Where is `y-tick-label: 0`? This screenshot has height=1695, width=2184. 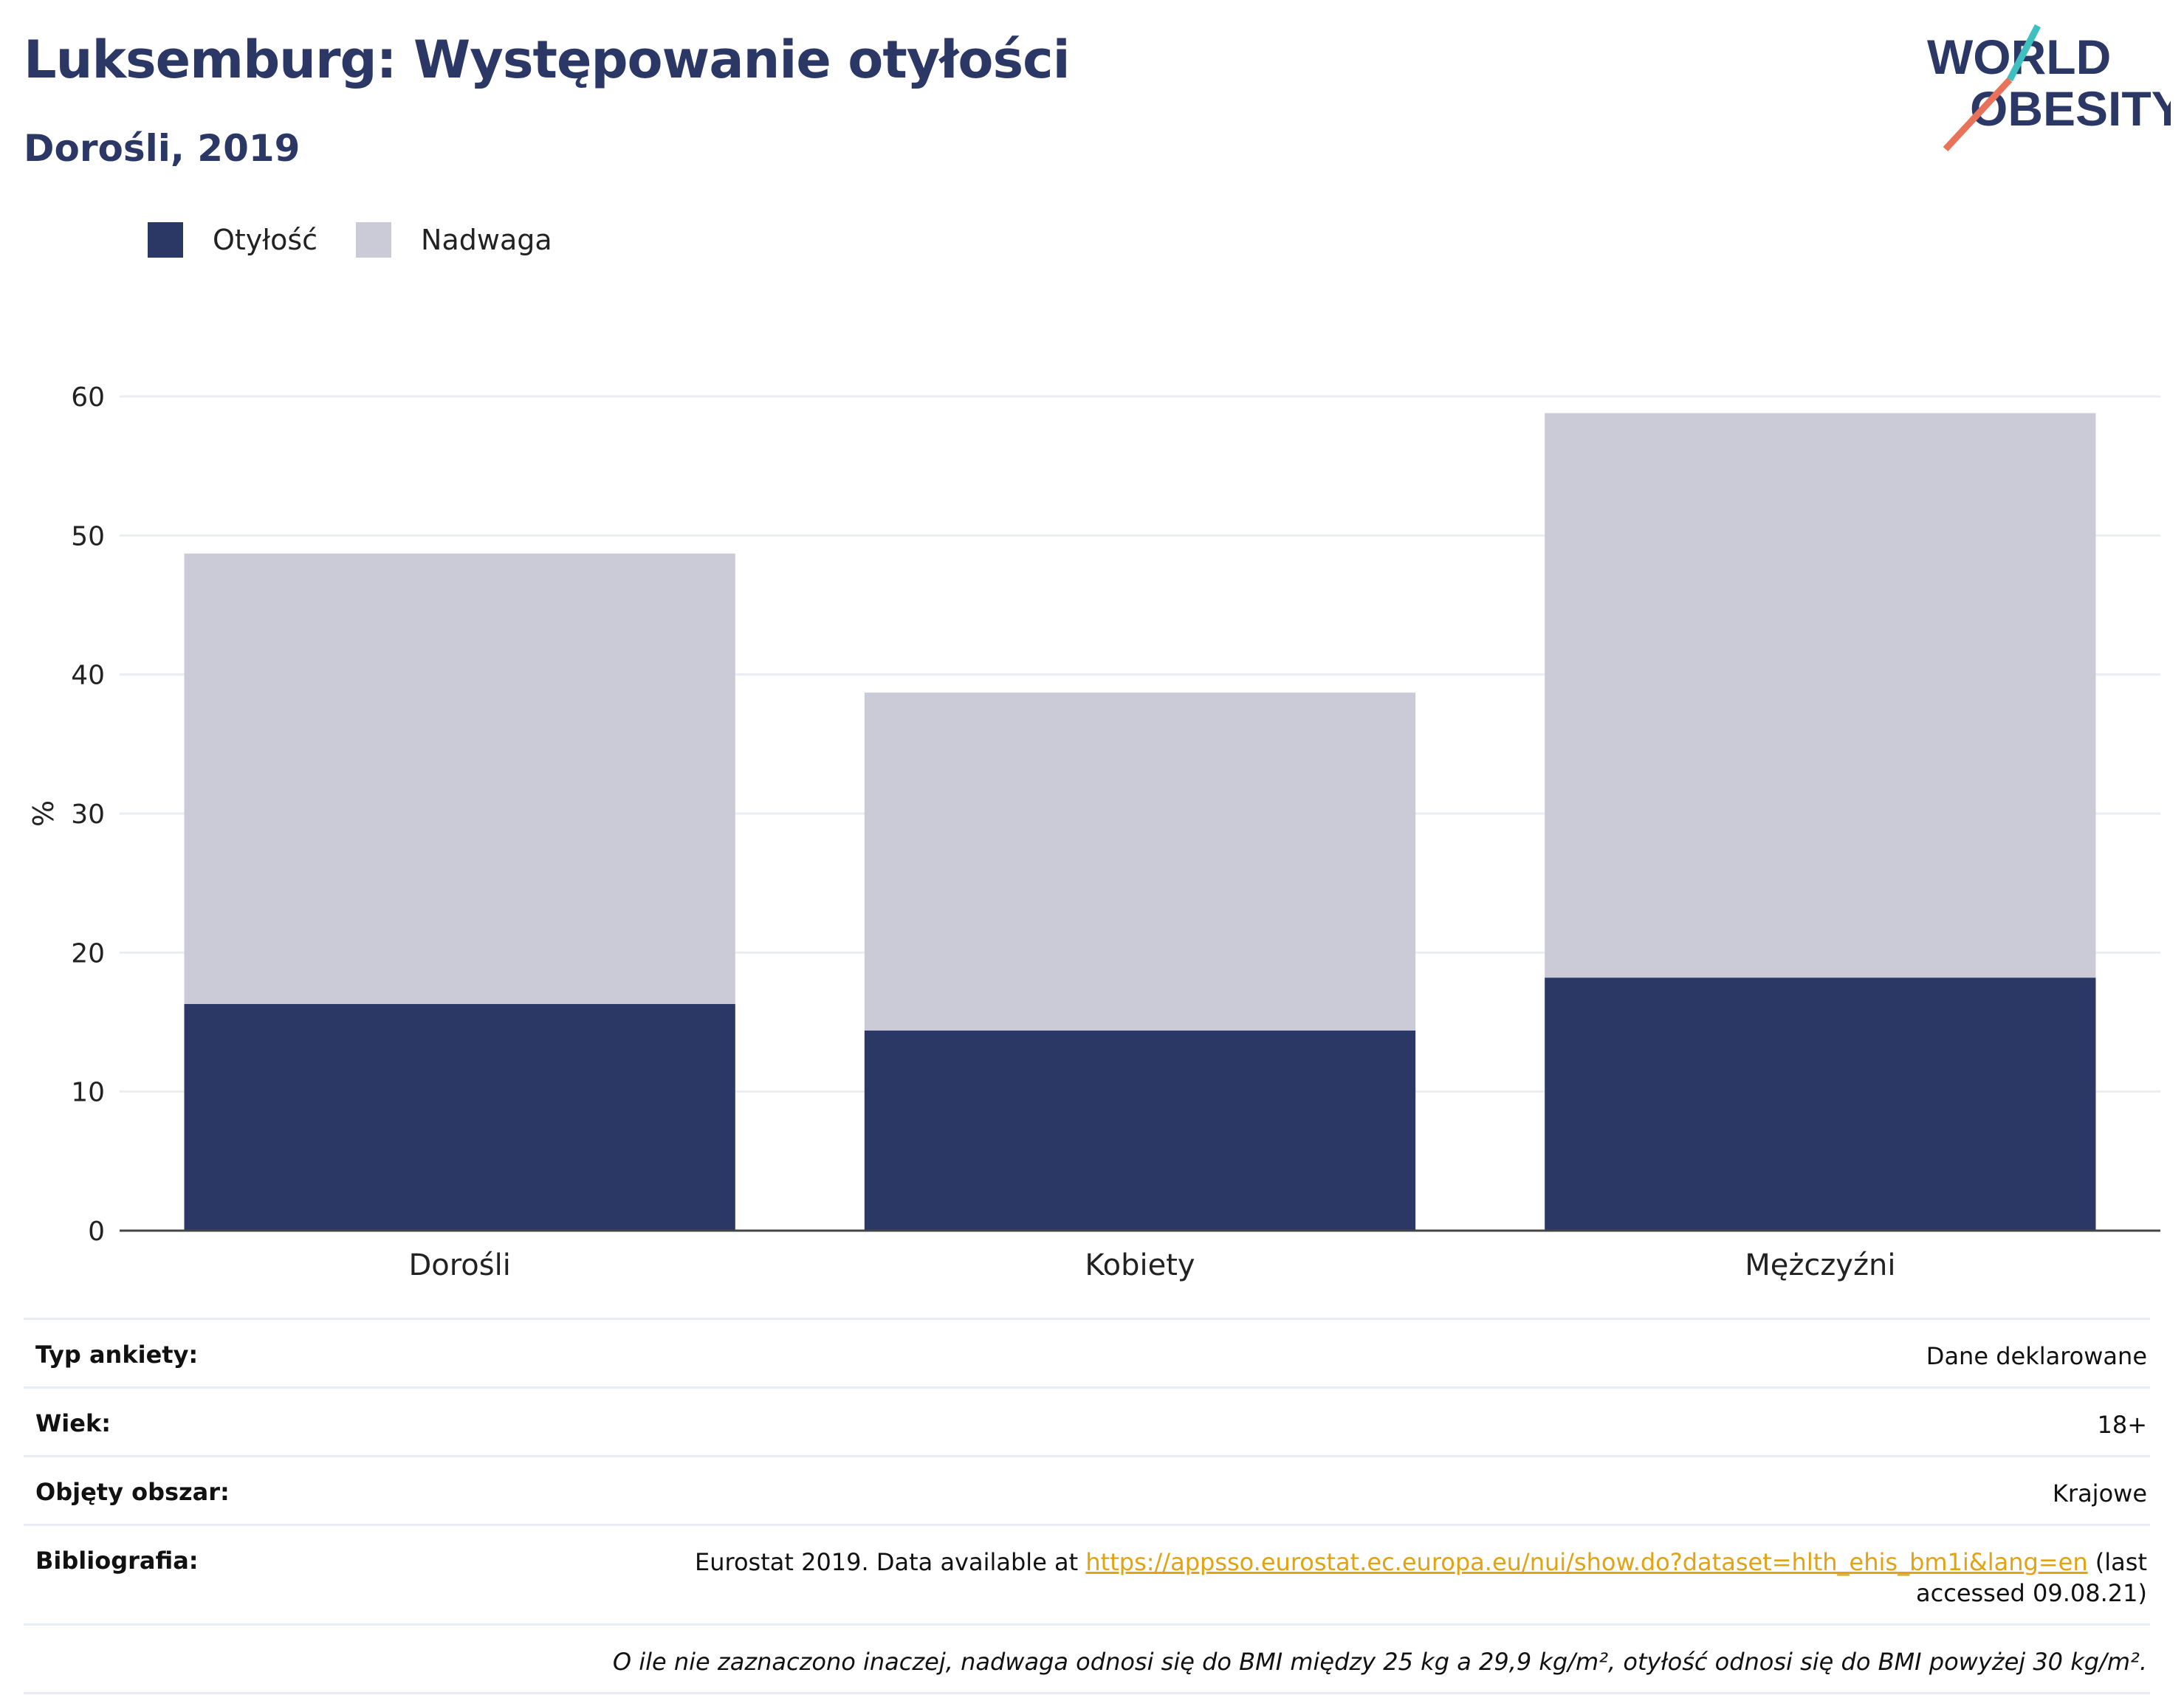
y-tick-label: 0 is located at coordinates (96, 1232).